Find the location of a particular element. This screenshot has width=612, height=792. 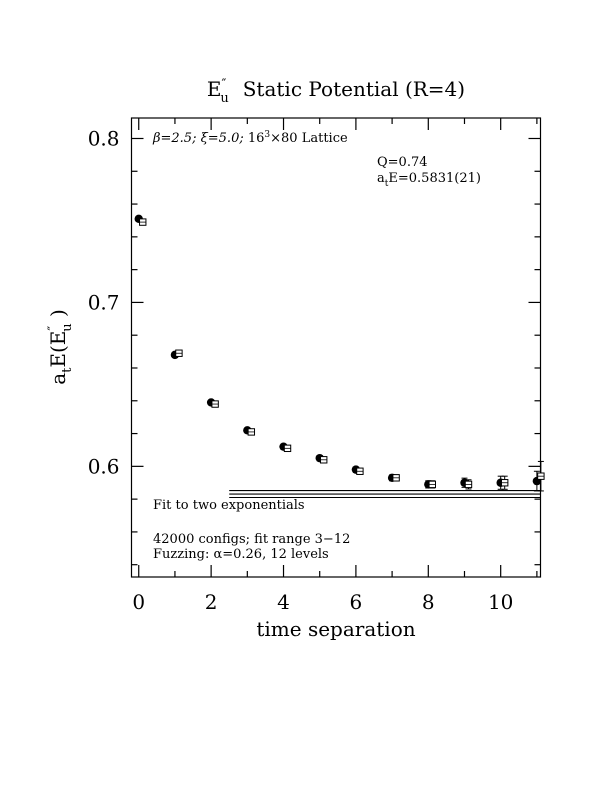

y-tick-label: 0.7 is located at coordinates (104, 302).